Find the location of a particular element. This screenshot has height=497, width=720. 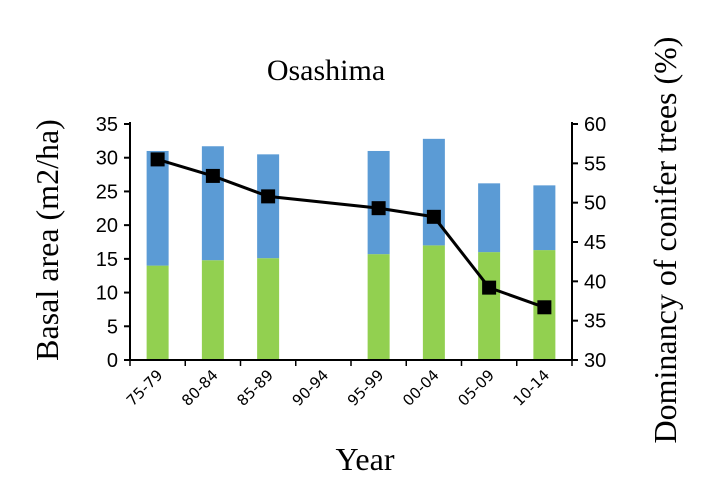

y-tick-label: 25 is located at coordinates (107, 192).